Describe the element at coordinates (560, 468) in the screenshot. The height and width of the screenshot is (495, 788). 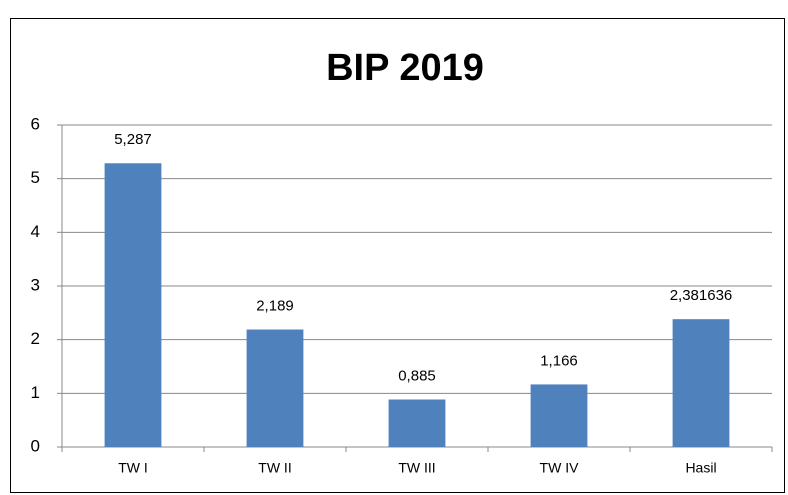
I see `x-tick-label: TW IV` at that location.